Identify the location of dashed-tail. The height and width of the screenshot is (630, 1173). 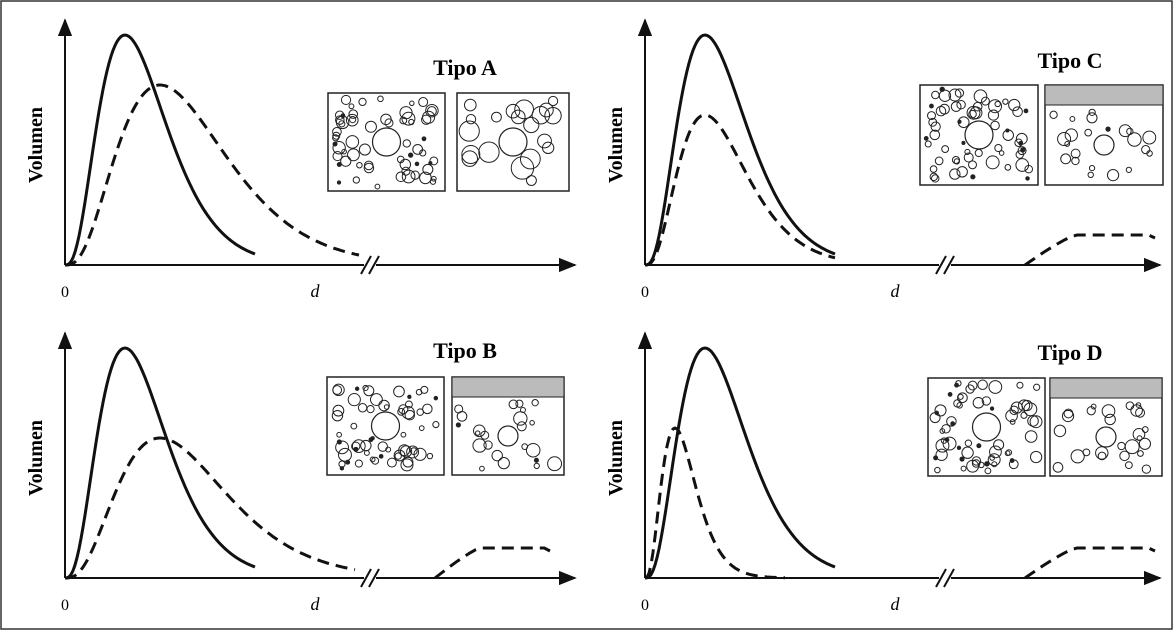
(492, 563).